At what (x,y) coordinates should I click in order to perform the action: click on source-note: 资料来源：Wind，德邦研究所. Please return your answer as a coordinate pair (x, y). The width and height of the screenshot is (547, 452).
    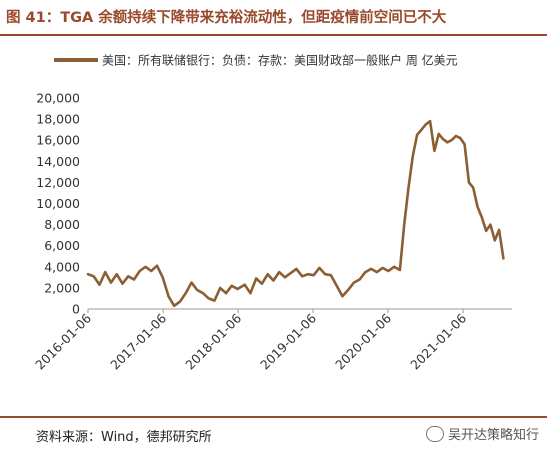
    Looking at the image, I should click on (124, 435).